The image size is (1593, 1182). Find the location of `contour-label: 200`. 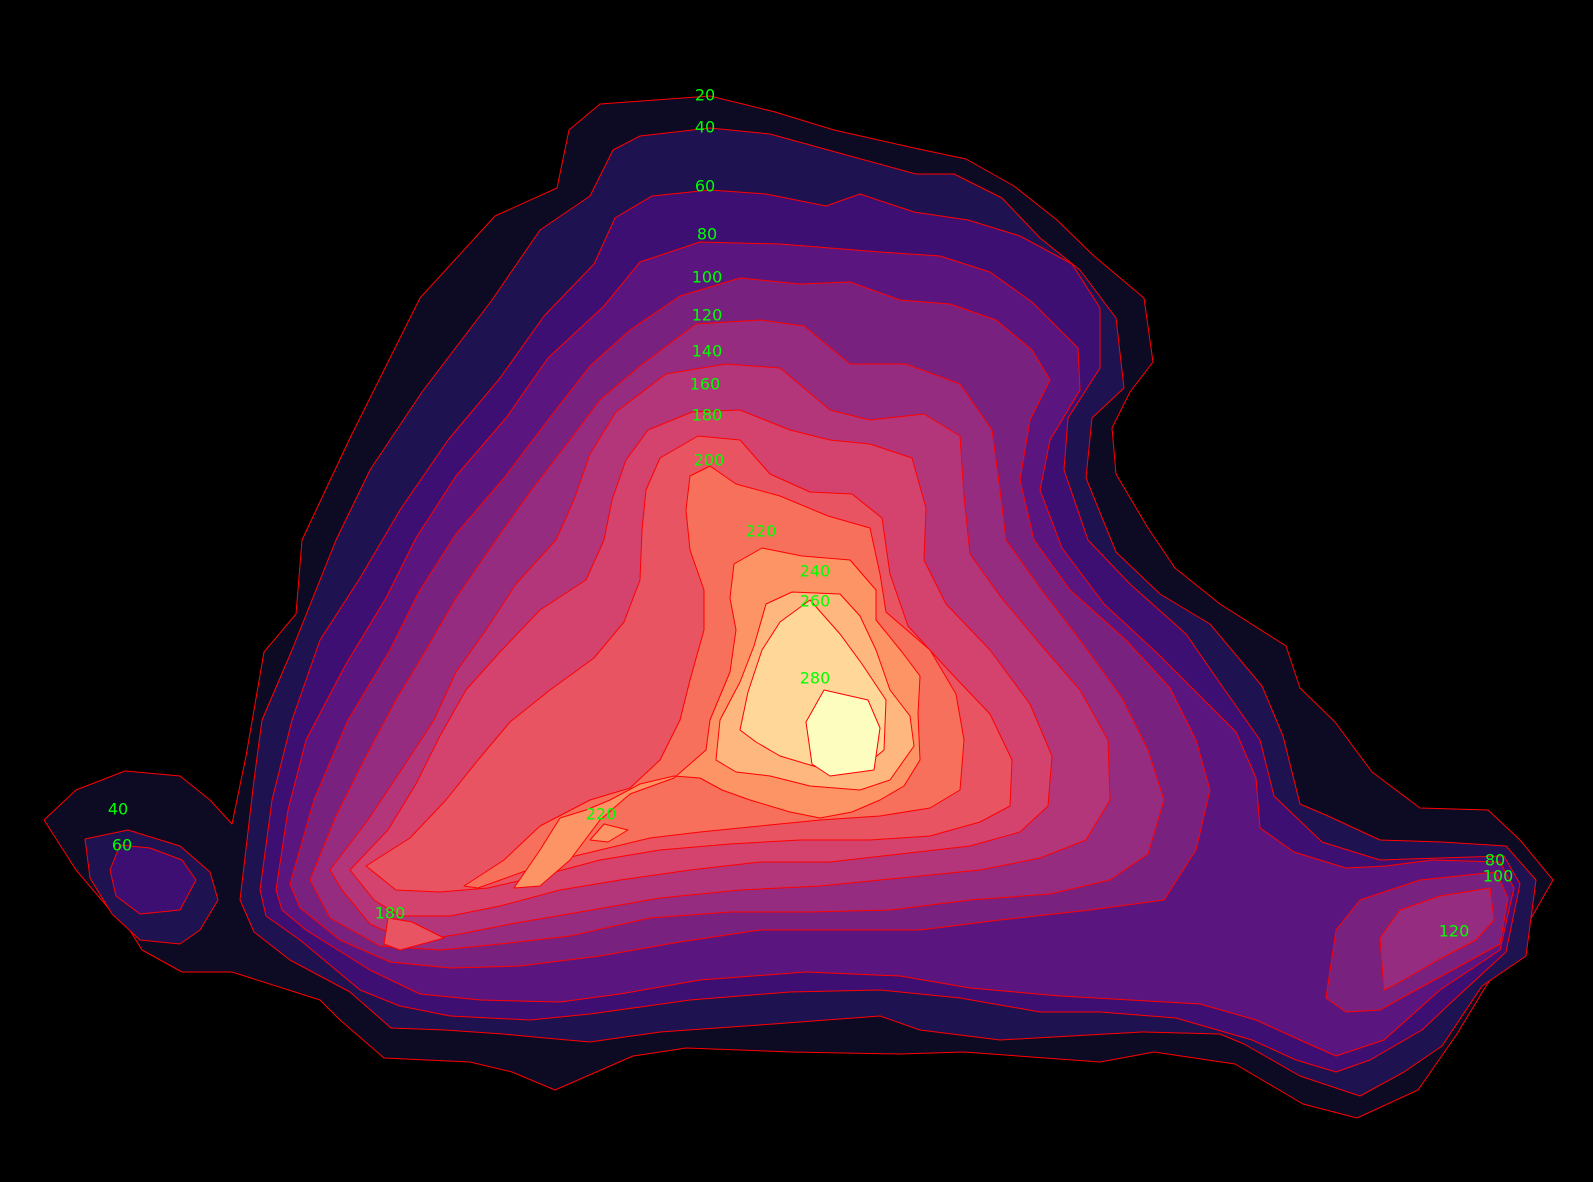

contour-label: 200 is located at coordinates (709, 460).